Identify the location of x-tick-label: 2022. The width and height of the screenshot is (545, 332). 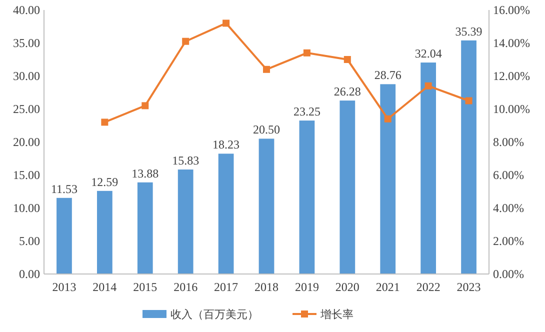
(428, 287).